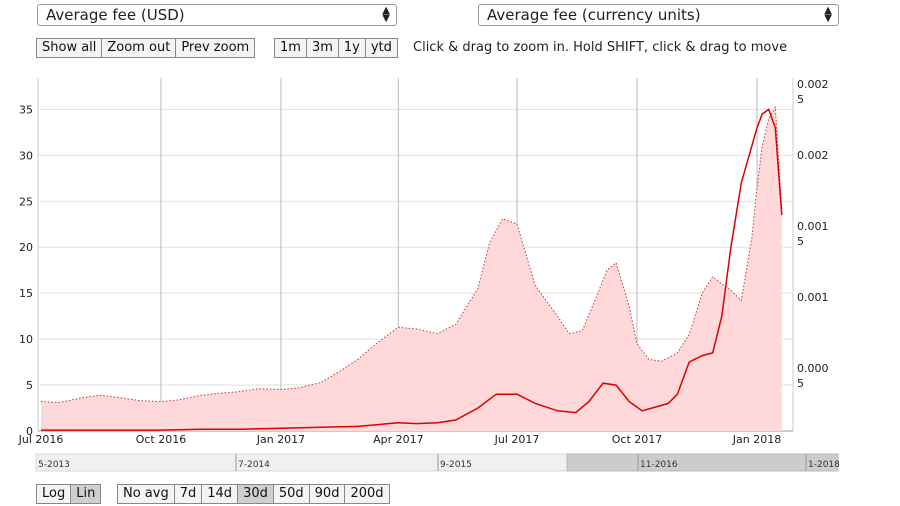 This screenshot has height=506, width=900. Describe the element at coordinates (702, 462) in the screenshot. I see `navigator-selected-range` at that location.